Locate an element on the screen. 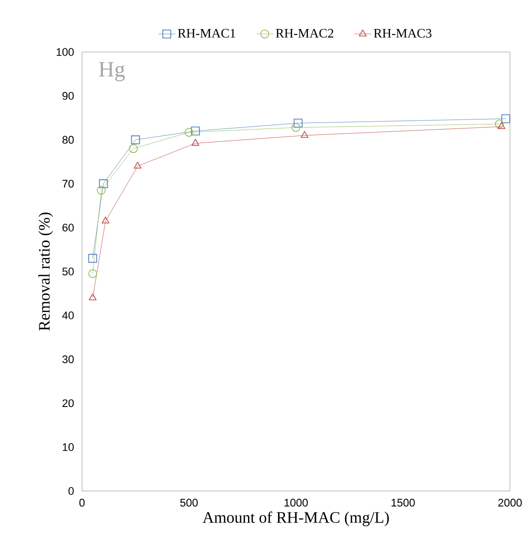 The height and width of the screenshot is (554, 532). legend-label: RH-MAC2 is located at coordinates (305, 33).